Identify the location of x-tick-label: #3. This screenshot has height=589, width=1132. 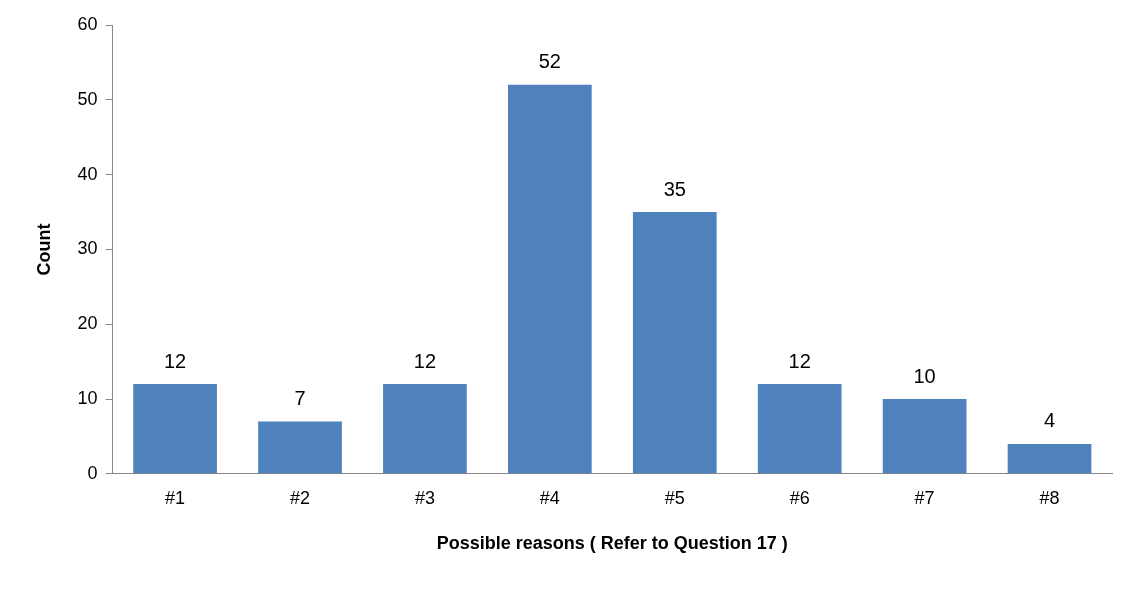
(424, 497).